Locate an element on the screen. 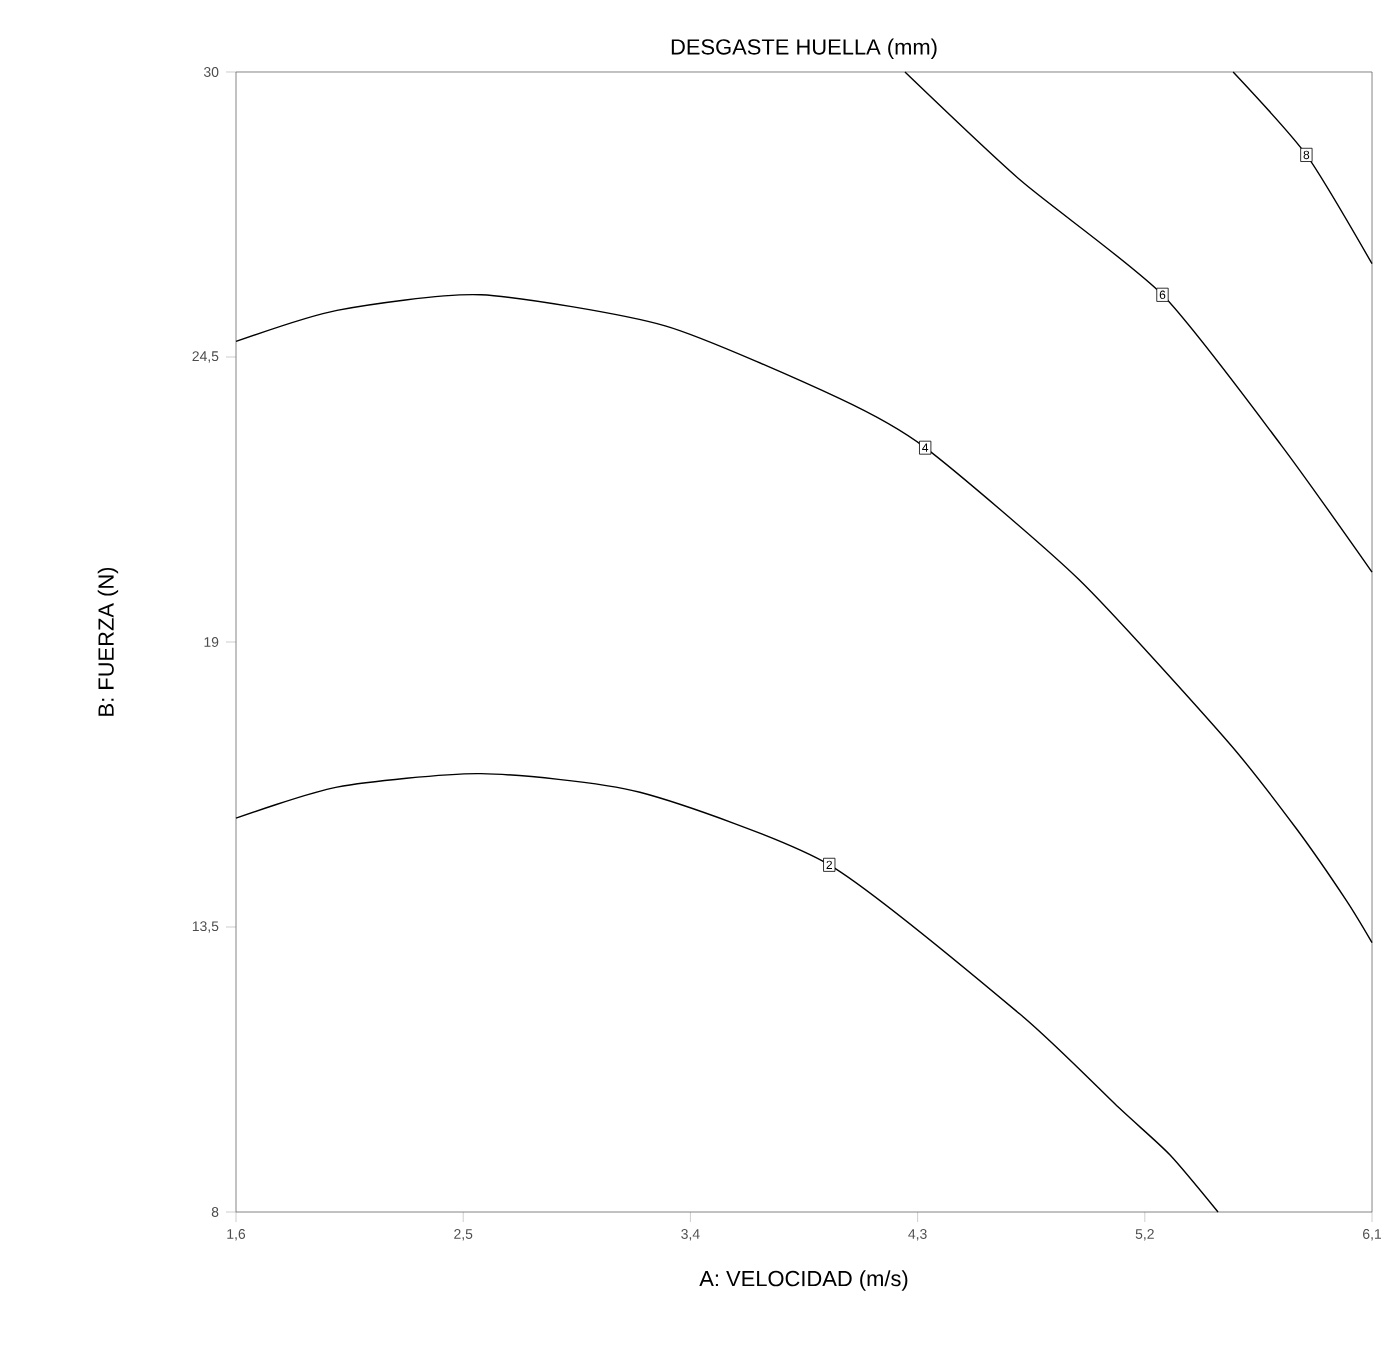  y-axis-title: B: FUERZA (N) is located at coordinates (108, 641).